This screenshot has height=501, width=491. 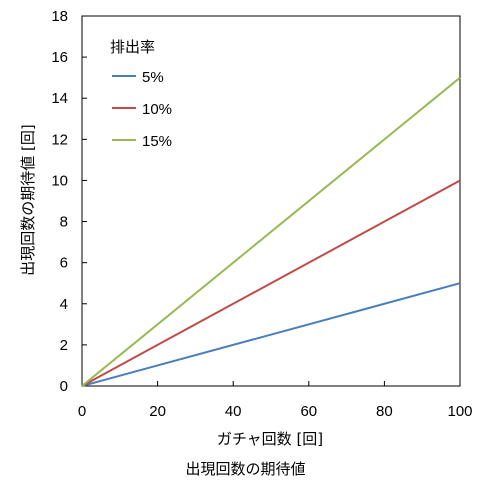 I want to click on legend-label: 10%, so click(x=157, y=109).